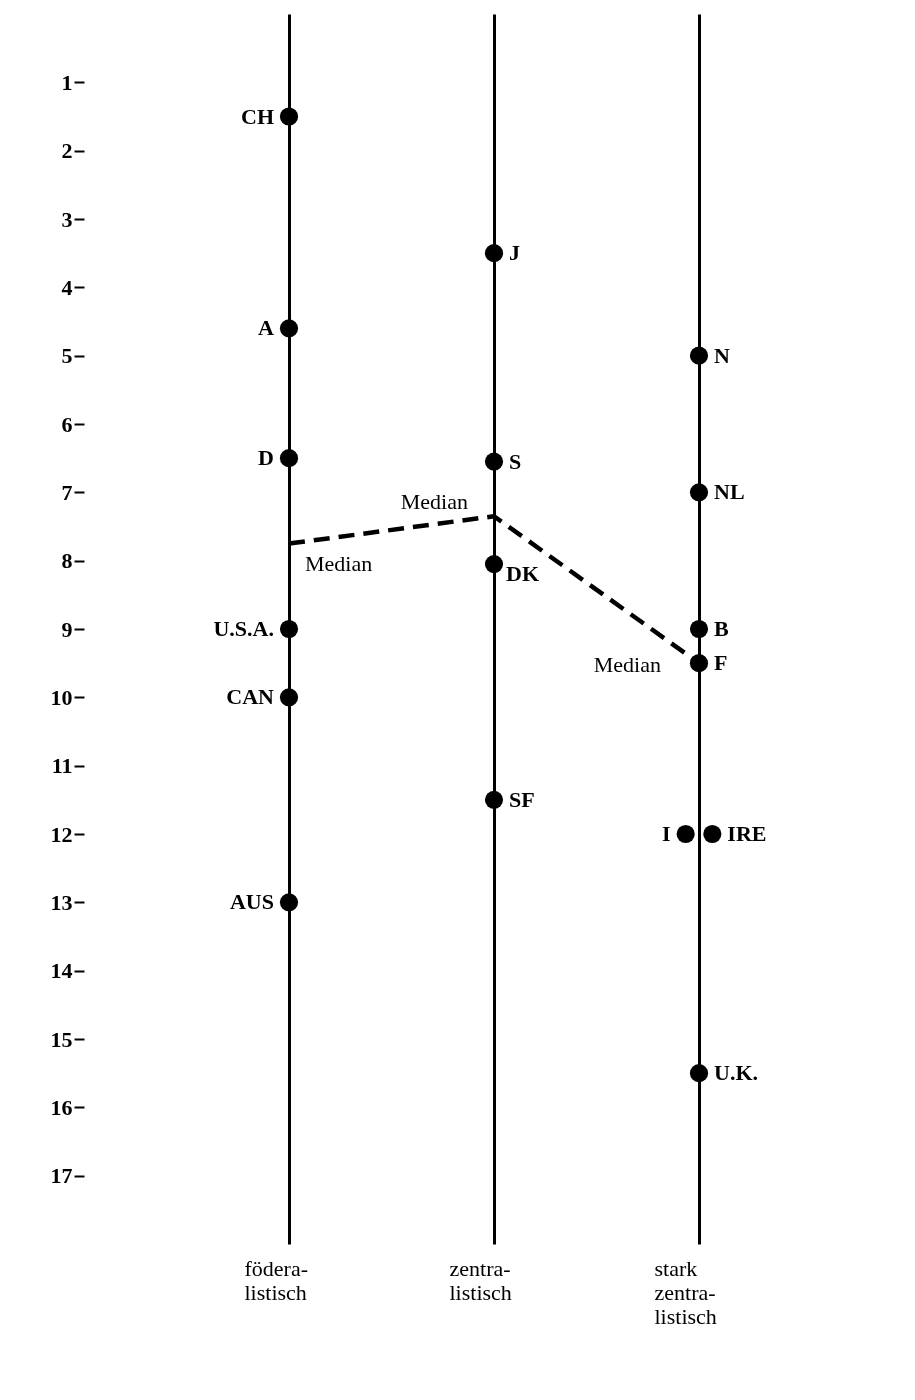 Image resolution: width=915 pixels, height=1400 pixels. Describe the element at coordinates (61, 902) in the screenshot. I see `y-tick-label: 13` at that location.